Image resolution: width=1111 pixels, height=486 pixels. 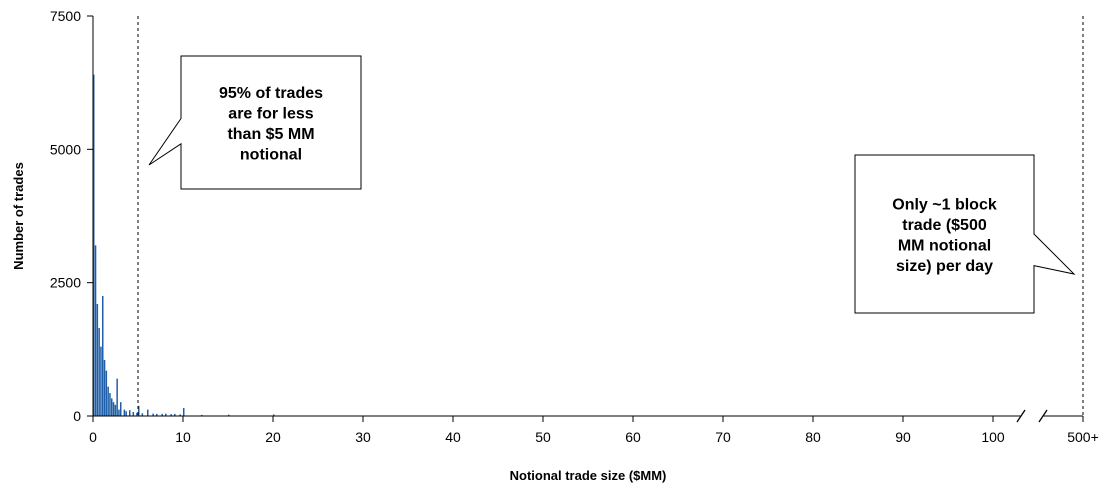 I want to click on x-tick-label: 40, so click(x=453, y=437).